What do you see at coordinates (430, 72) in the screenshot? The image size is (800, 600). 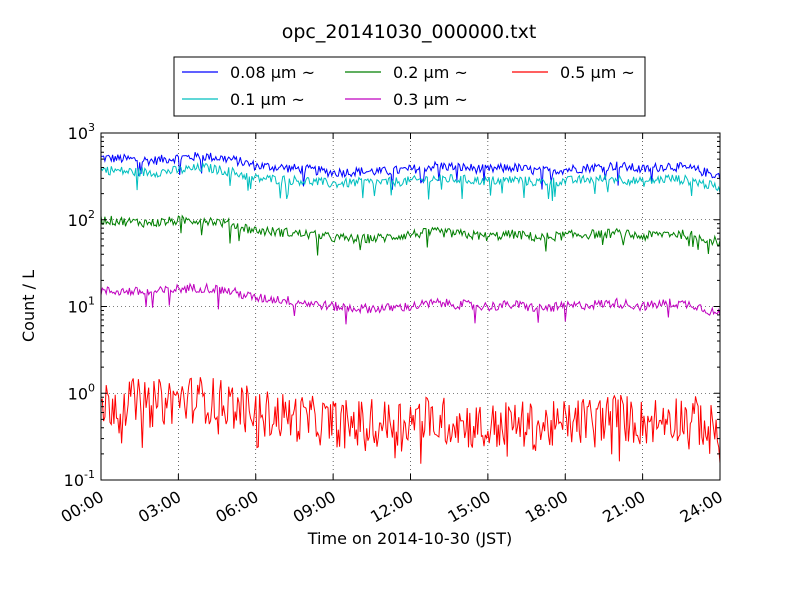 I see `legend-label: 0.2 μm ~` at bounding box center [430, 72].